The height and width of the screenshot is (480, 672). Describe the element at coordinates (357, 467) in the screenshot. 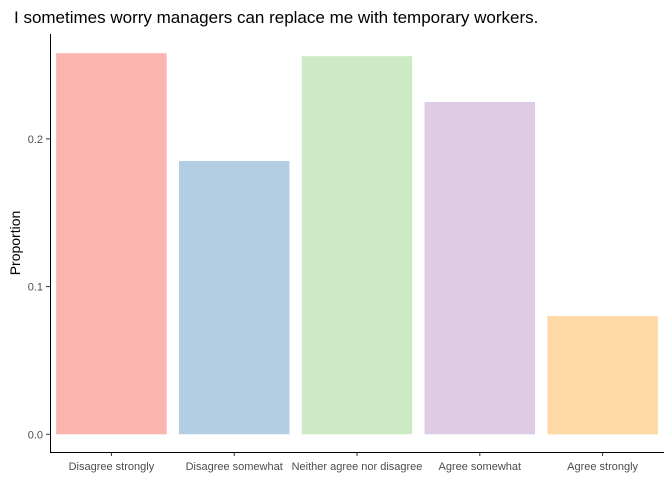

I see `x-tick-label: Neither agree nor disagree` at that location.